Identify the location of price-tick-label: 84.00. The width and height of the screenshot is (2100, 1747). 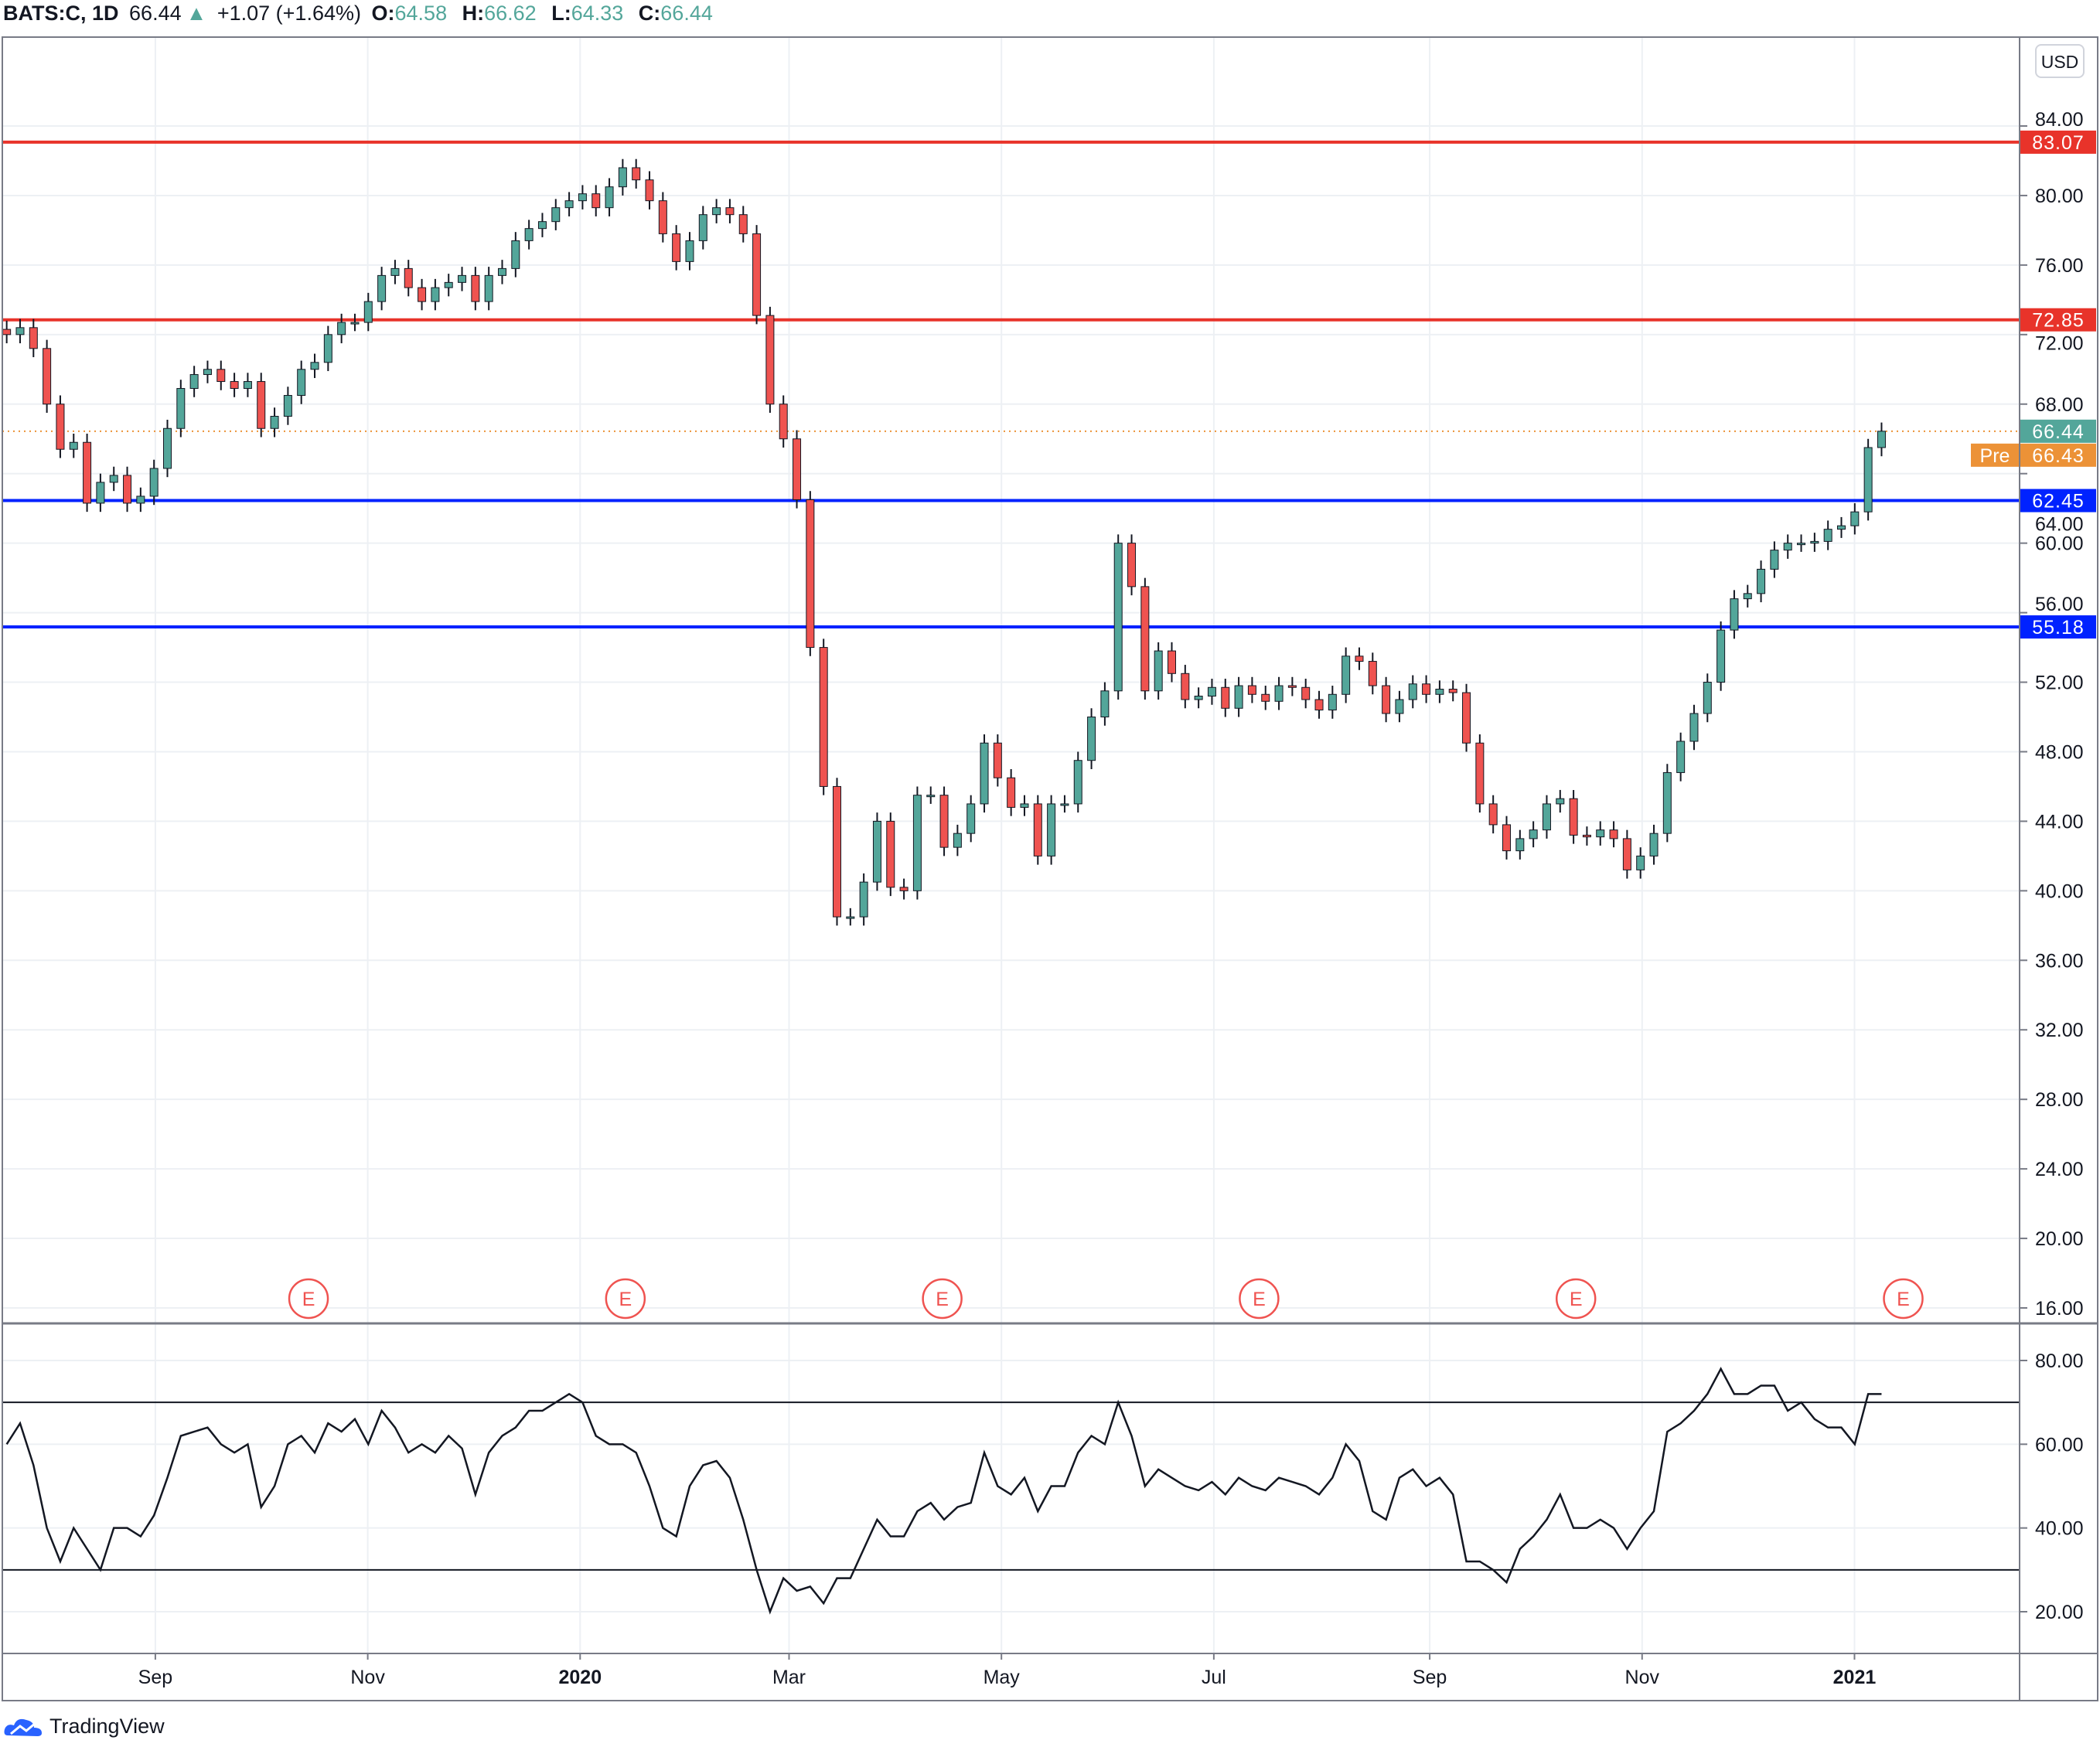
(2059, 120).